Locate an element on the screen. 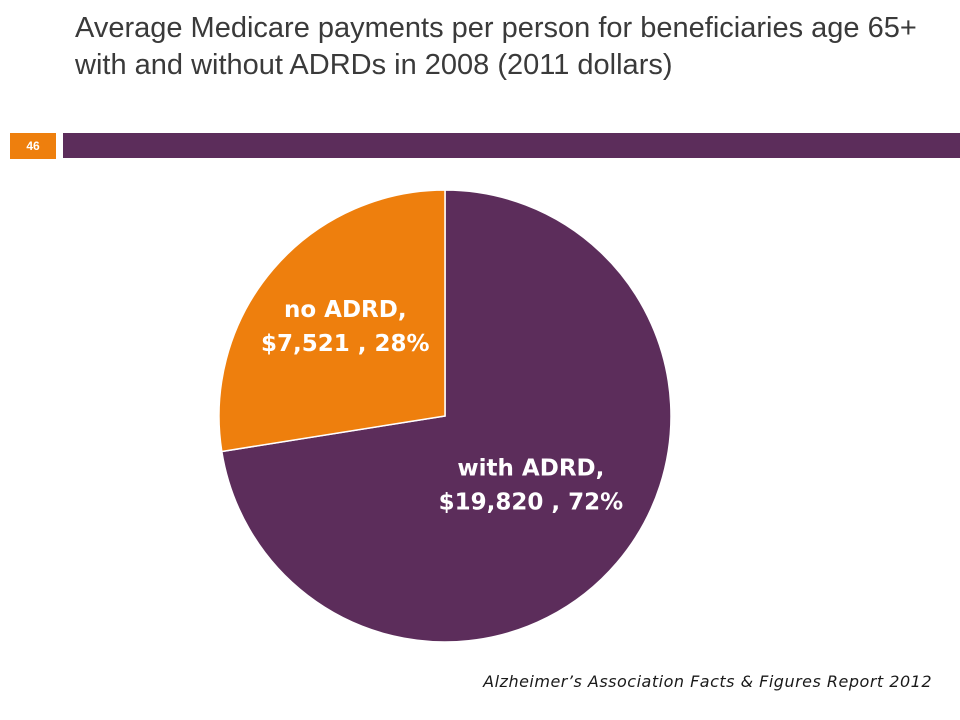  title-accent-bar is located at coordinates (511, 145).